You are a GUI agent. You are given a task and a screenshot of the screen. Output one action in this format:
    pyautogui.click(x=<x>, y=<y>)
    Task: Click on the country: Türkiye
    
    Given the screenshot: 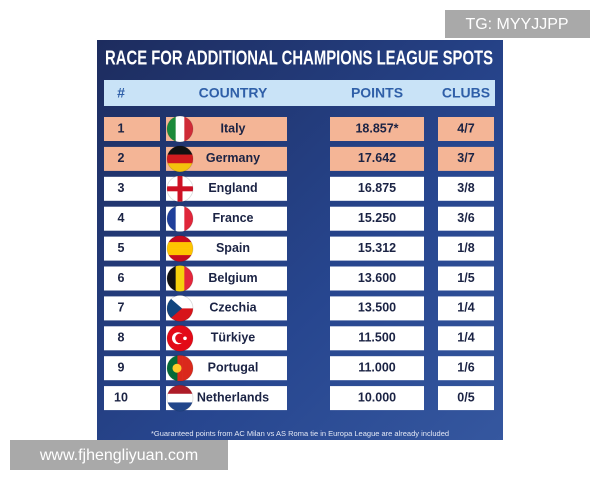 What is the action you would take?
    pyautogui.click(x=233, y=338)
    